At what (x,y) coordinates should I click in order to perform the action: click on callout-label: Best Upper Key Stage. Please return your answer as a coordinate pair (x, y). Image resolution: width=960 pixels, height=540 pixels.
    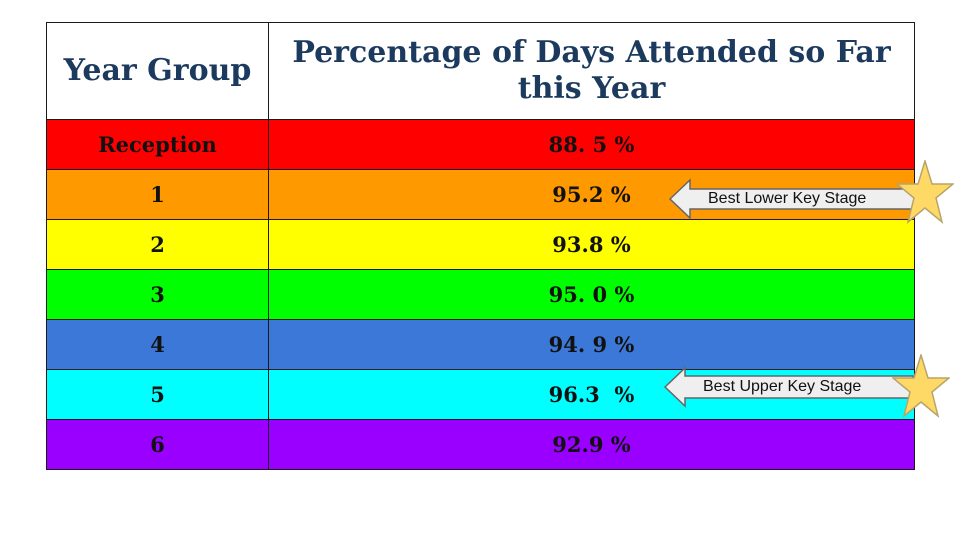
    Looking at the image, I should click on (782, 386).